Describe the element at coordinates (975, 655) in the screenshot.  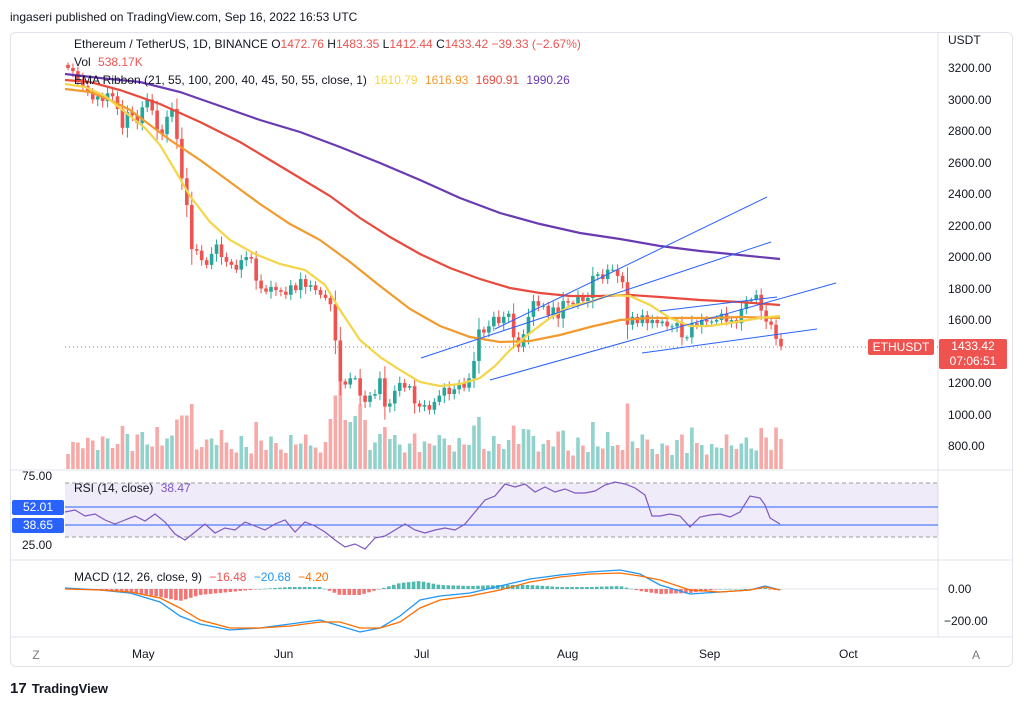
I see `auto-scale-button: A` at that location.